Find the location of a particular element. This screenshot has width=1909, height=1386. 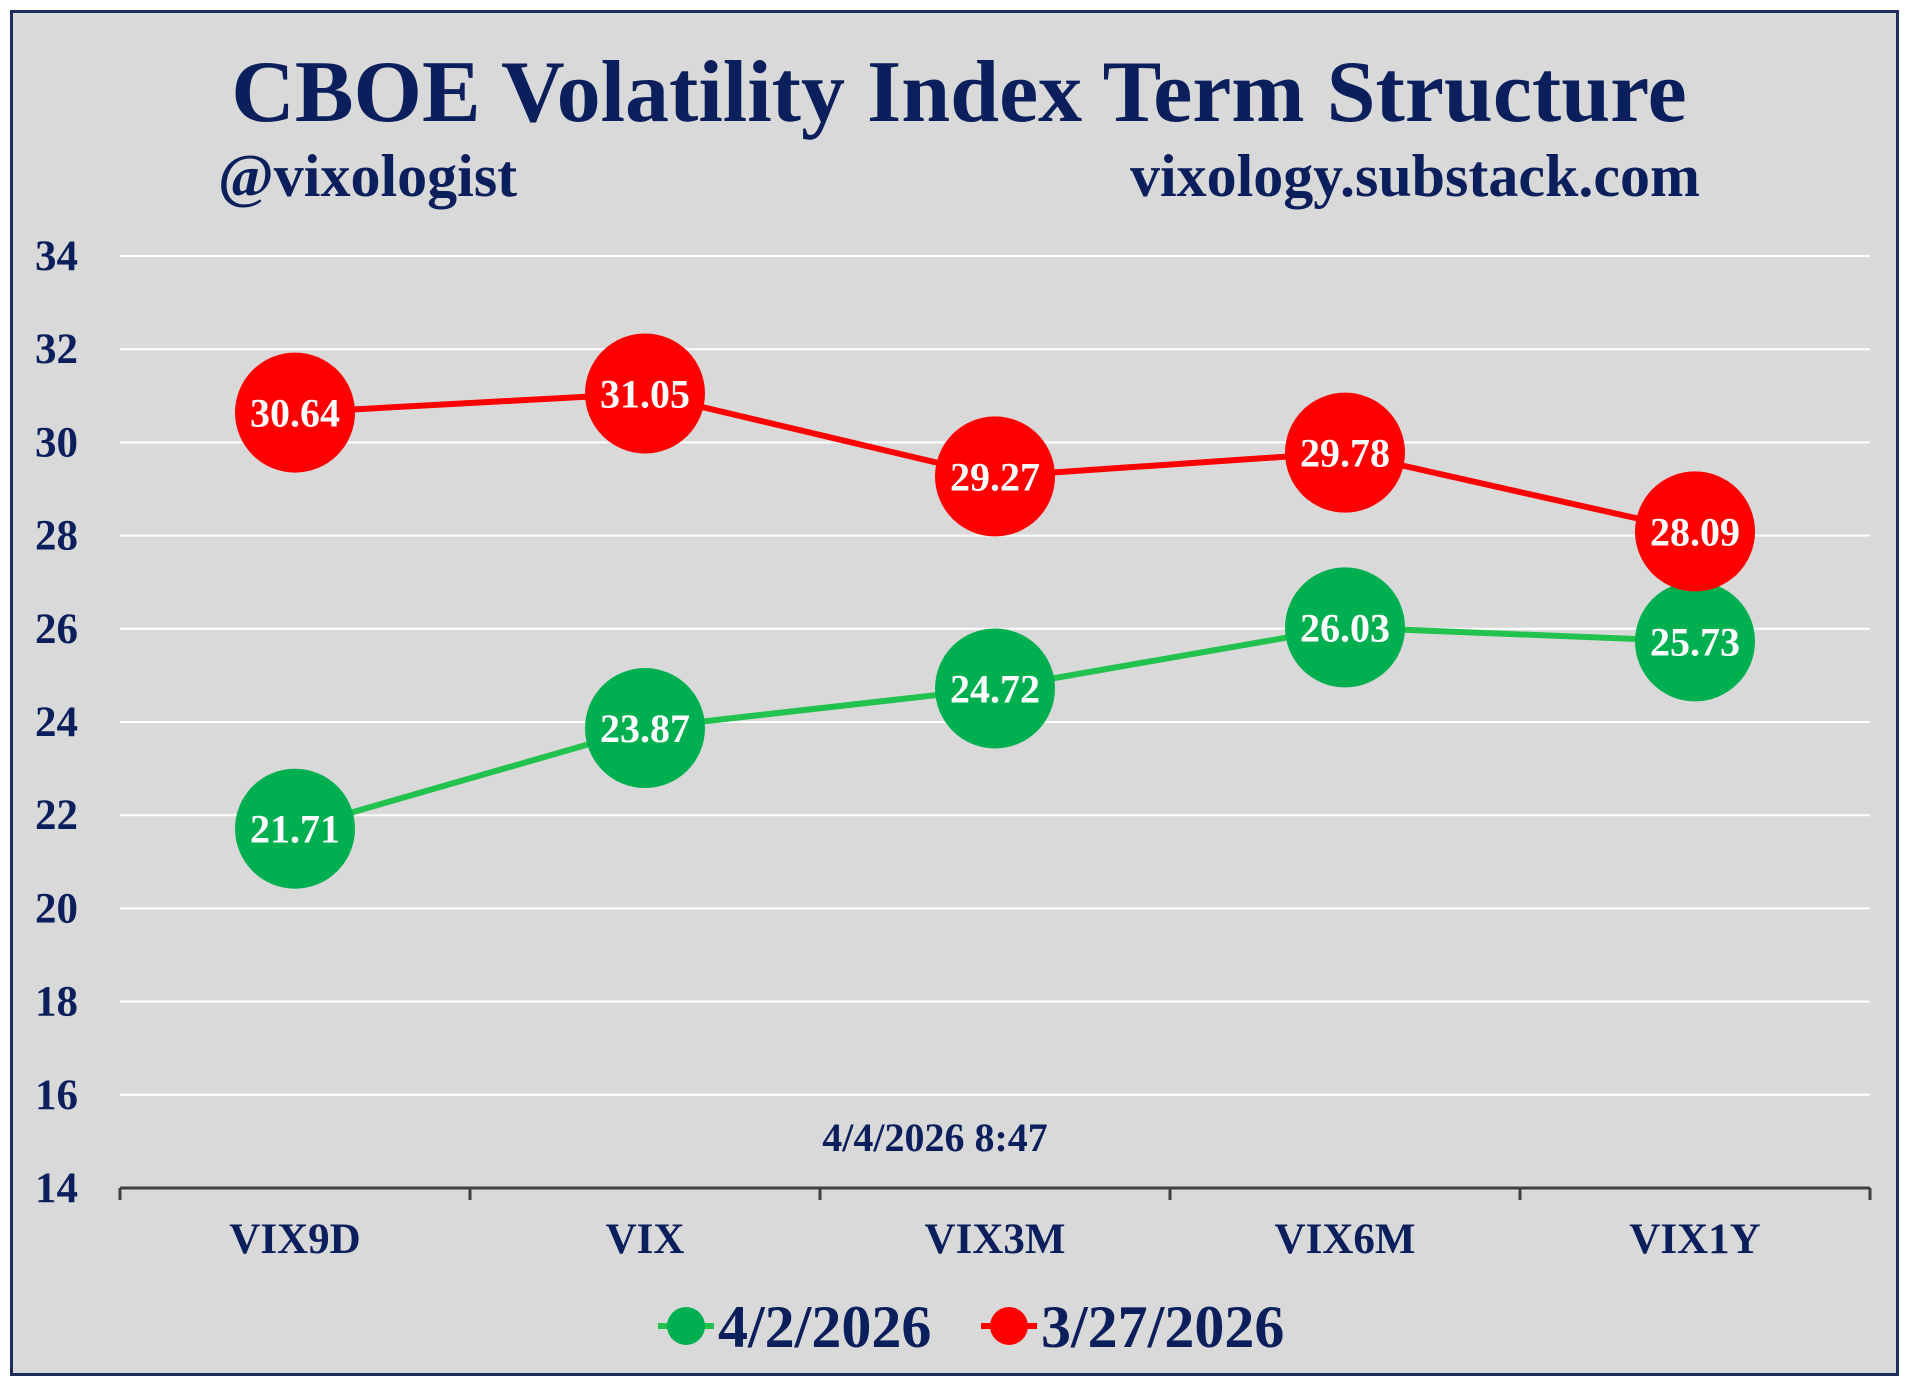

y-tick-label: 32 is located at coordinates (56, 349).